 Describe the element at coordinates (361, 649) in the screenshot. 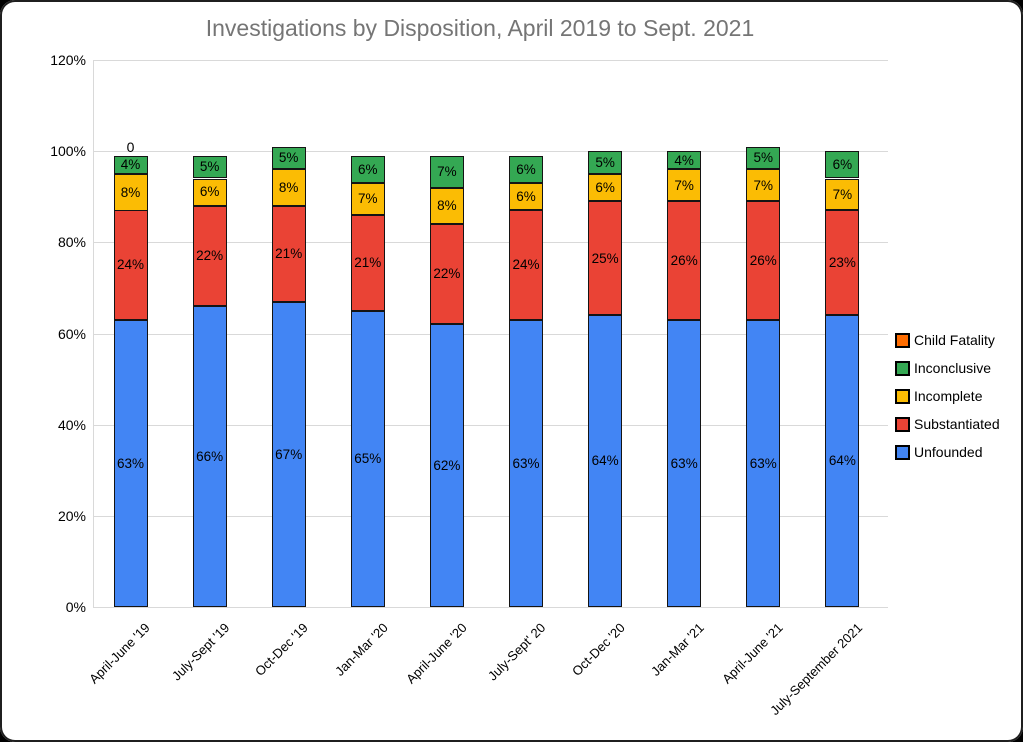

I see `x-axis-tick-label: Jan-Mar '20` at that location.